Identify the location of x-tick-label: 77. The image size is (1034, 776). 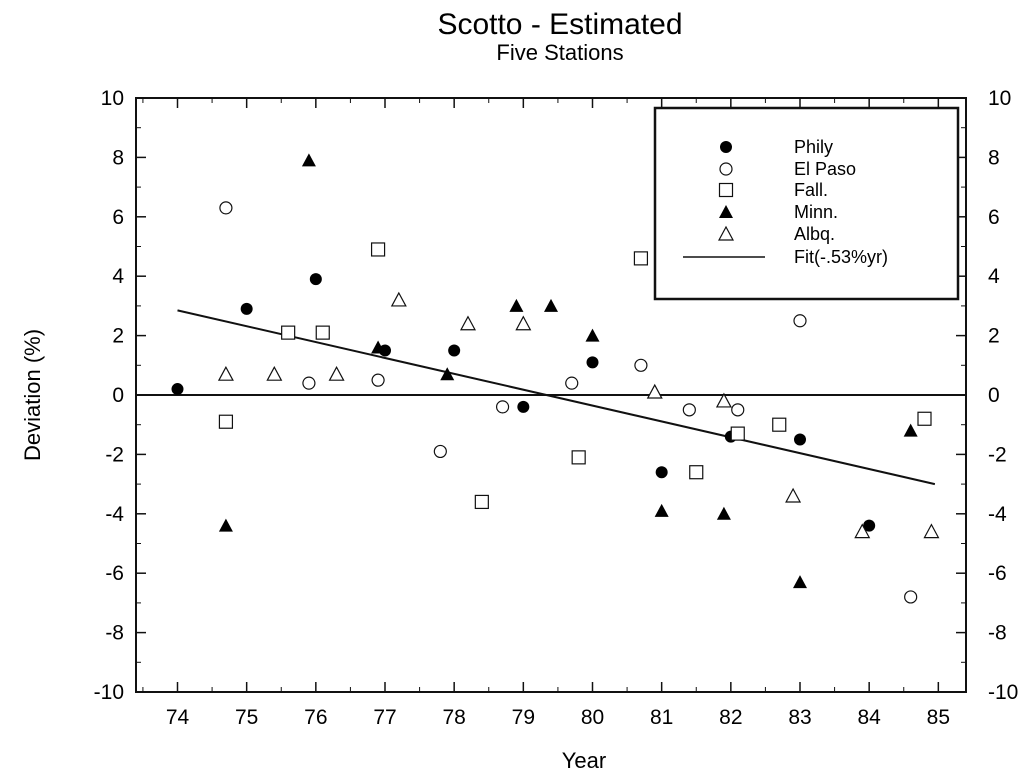
(384, 717).